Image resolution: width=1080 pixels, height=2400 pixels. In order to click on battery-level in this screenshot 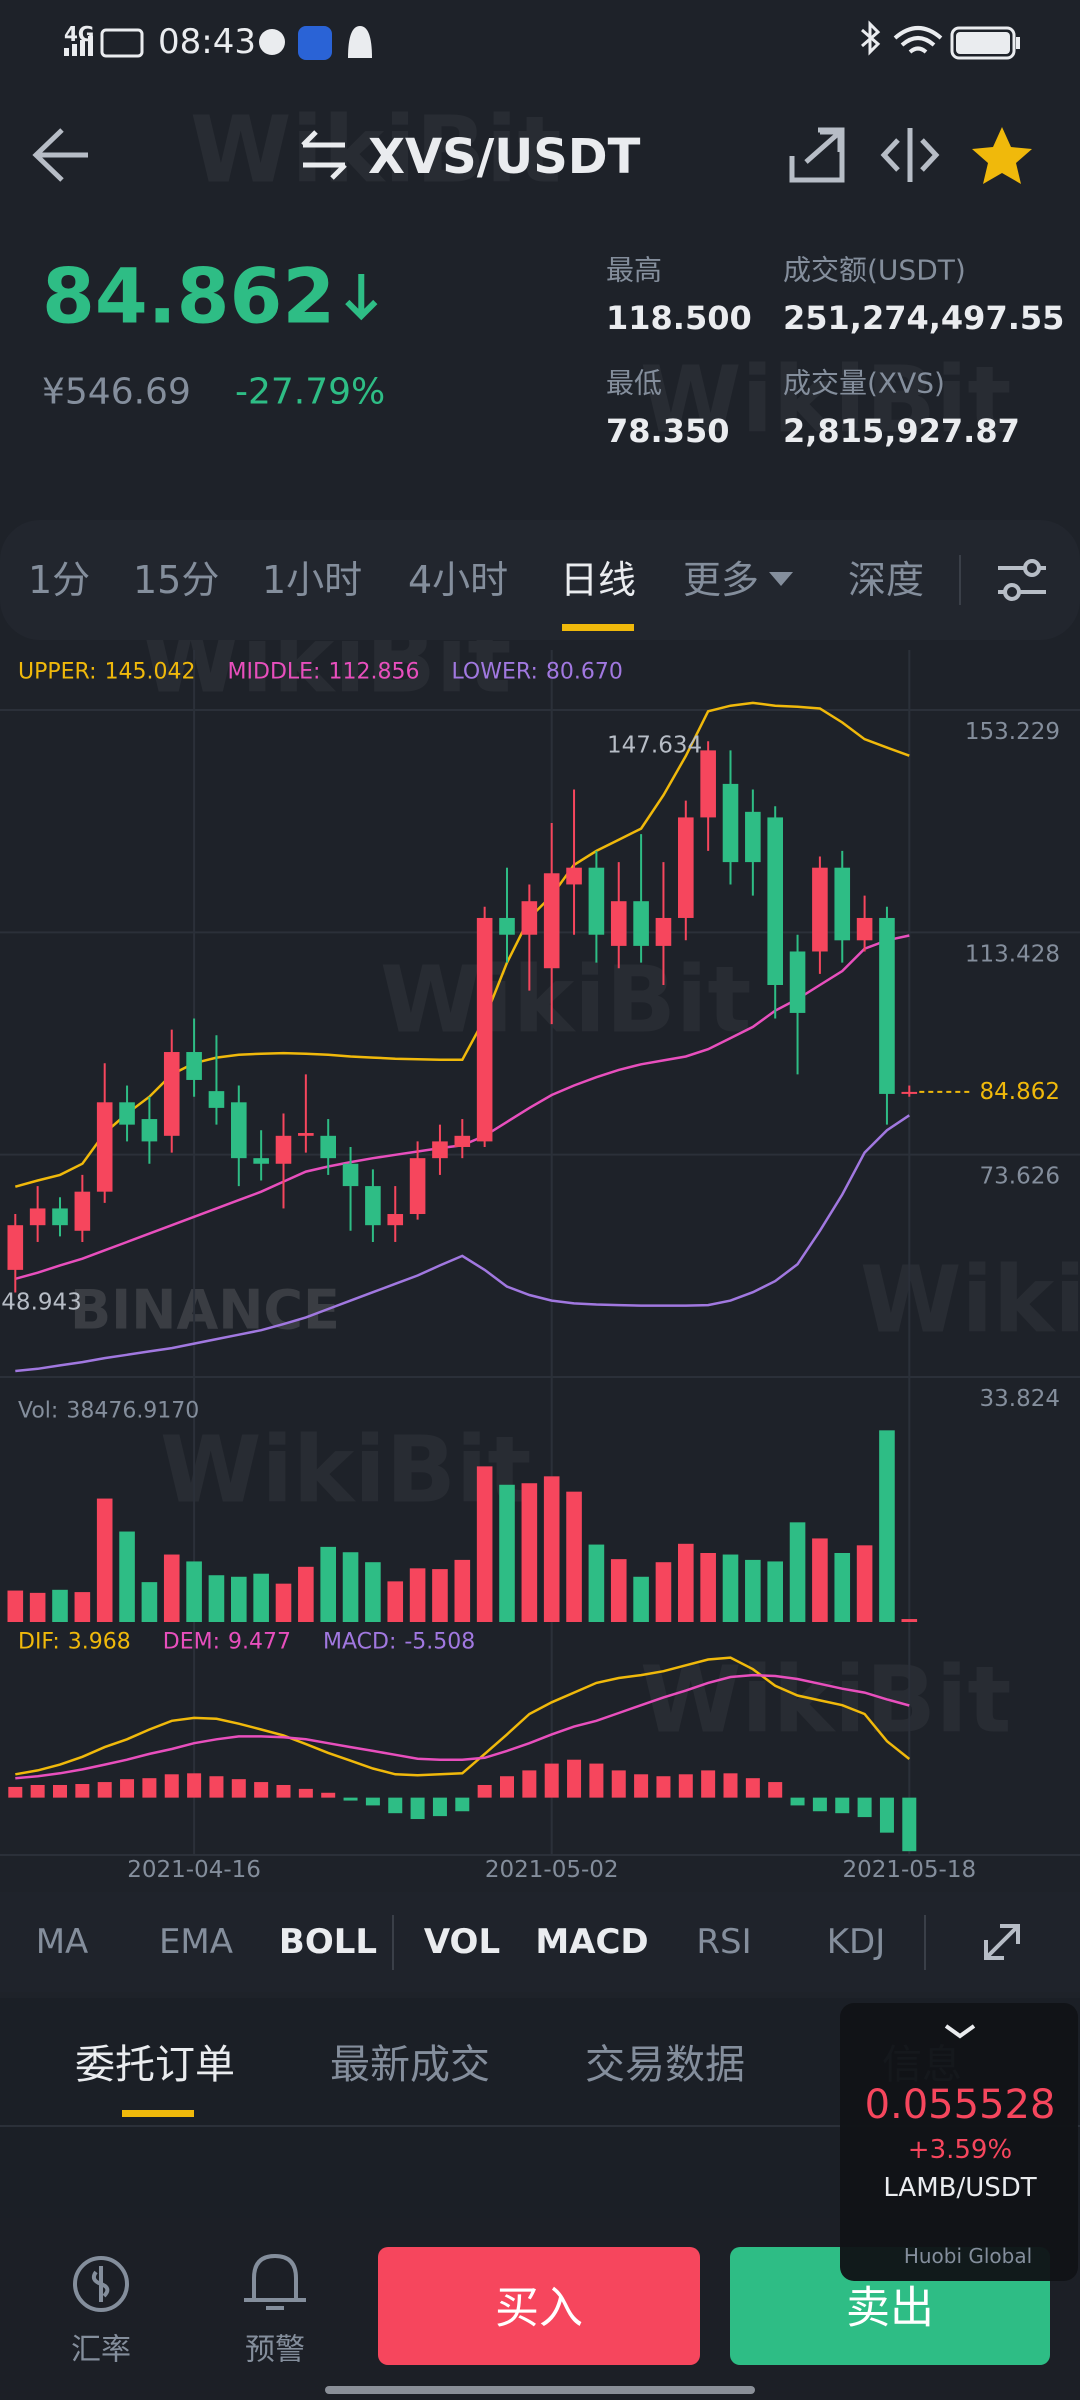, I will do `click(983, 43)`.